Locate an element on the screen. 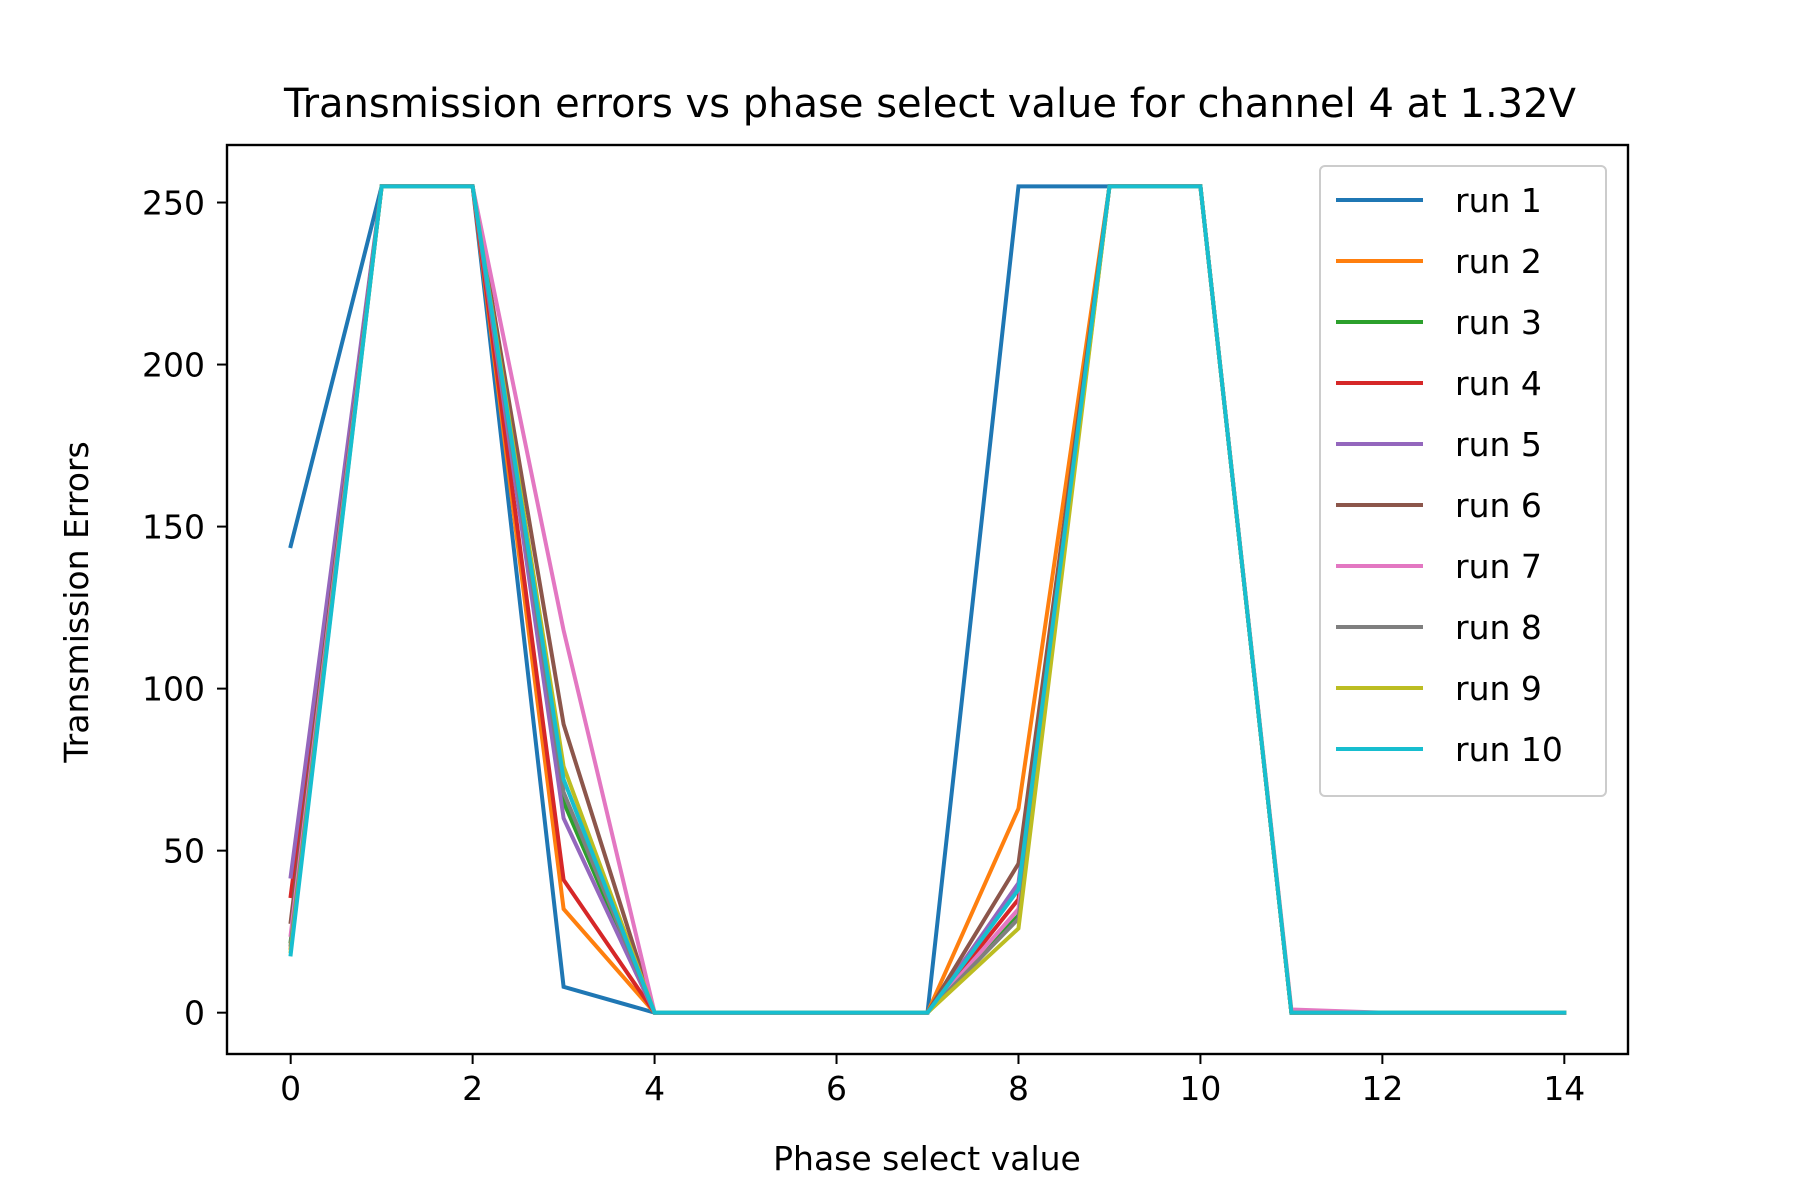 The image size is (1800, 1200). x-tick-label-14: 14 is located at coordinates (1564, 1088).